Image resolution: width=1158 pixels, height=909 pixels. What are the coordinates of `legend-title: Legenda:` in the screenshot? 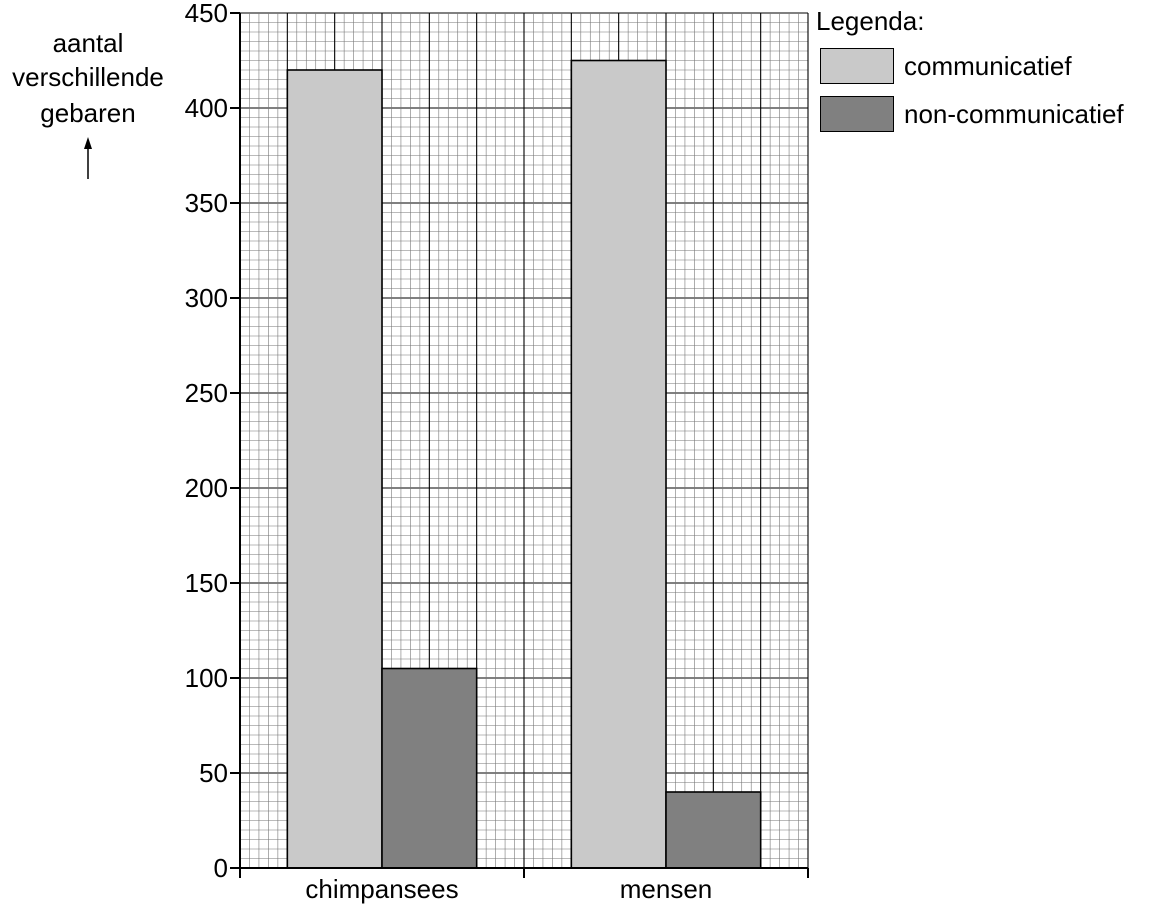 It's located at (870, 21).